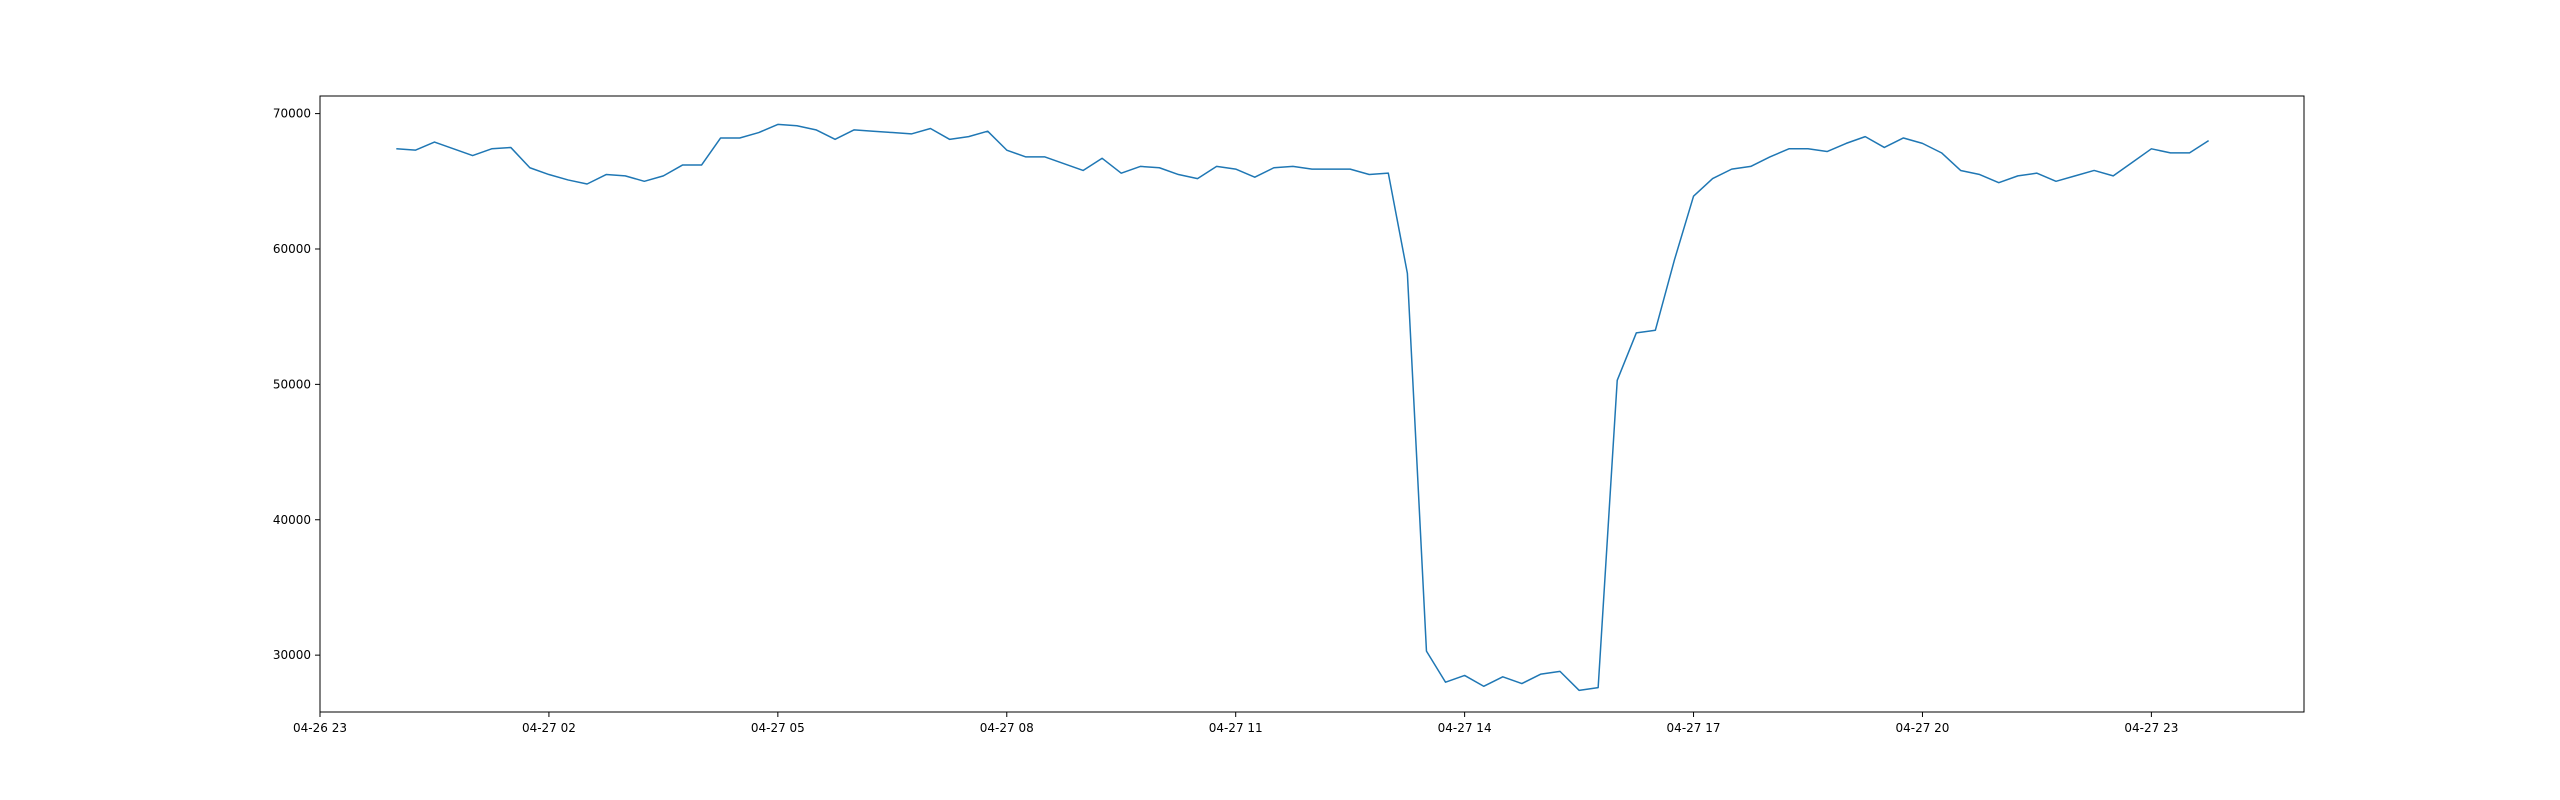 This screenshot has width=2560, height=800. I want to click on y-tick-label: 30000, so click(292, 655).